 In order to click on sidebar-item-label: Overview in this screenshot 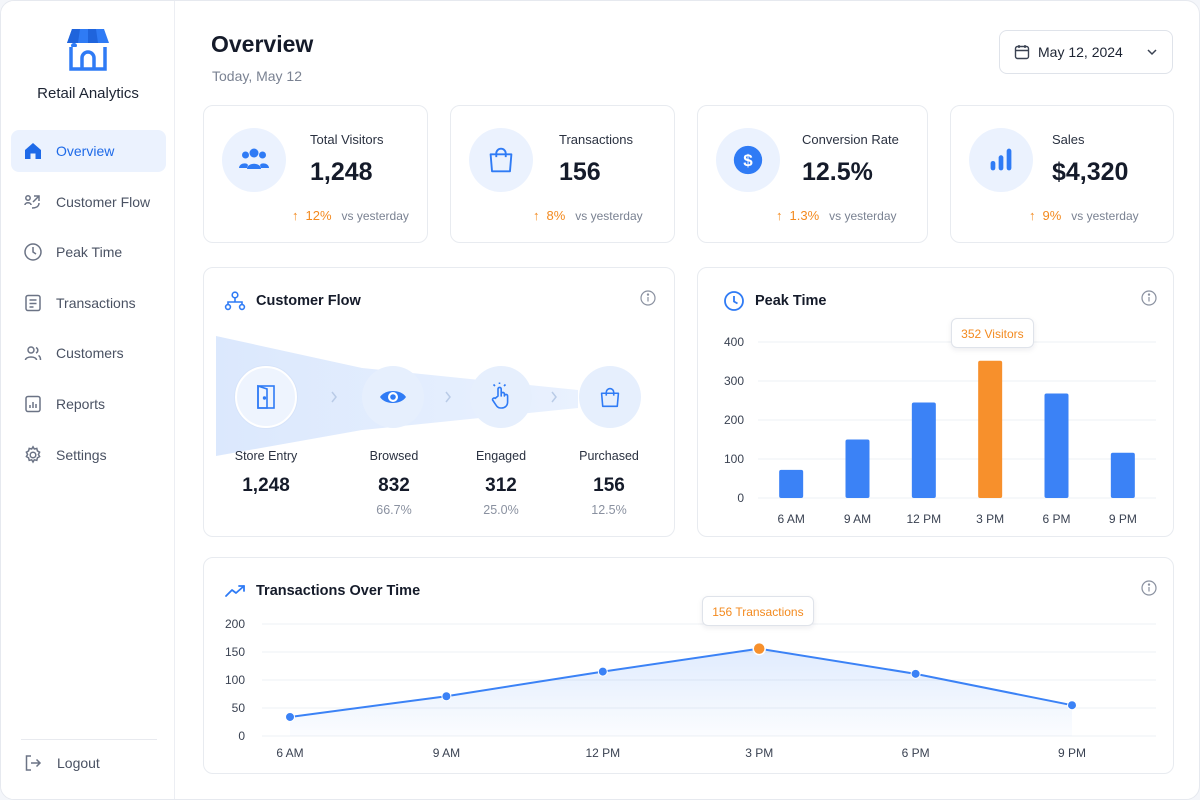, I will do `click(85, 151)`.